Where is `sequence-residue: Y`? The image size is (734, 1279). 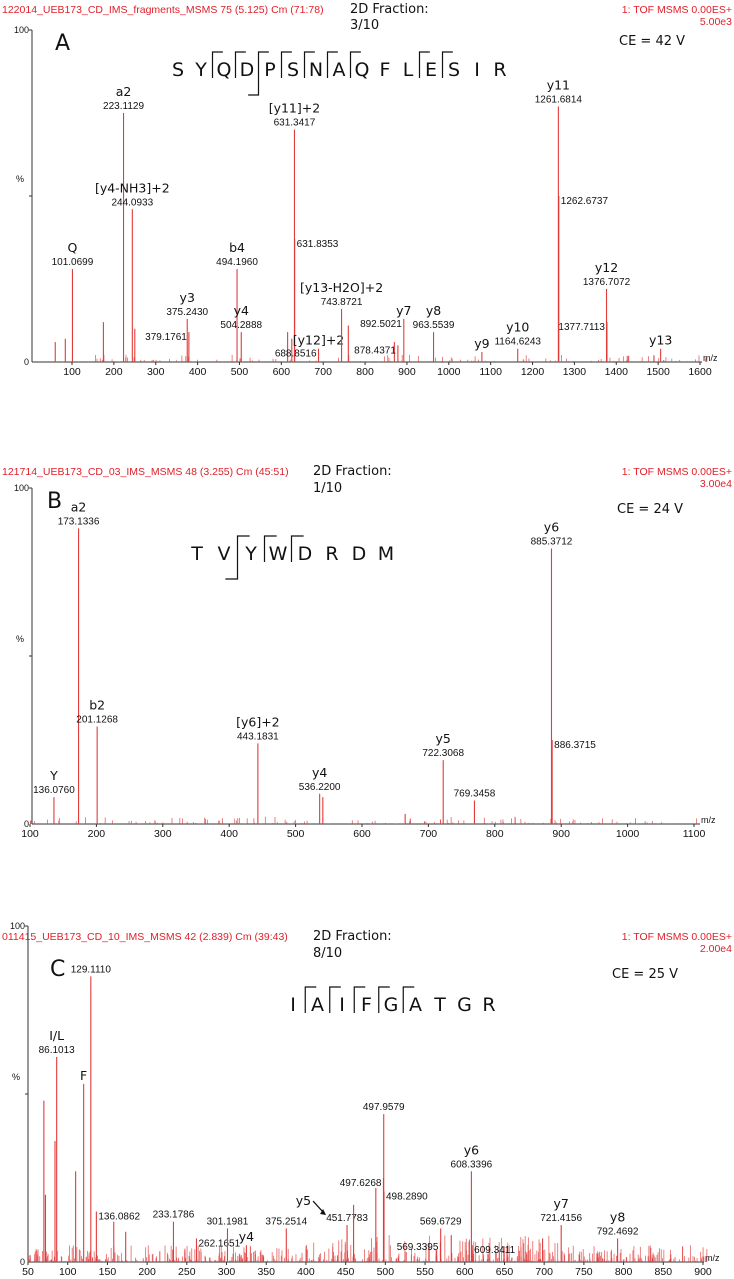
sequence-residue: Y is located at coordinates (200, 70).